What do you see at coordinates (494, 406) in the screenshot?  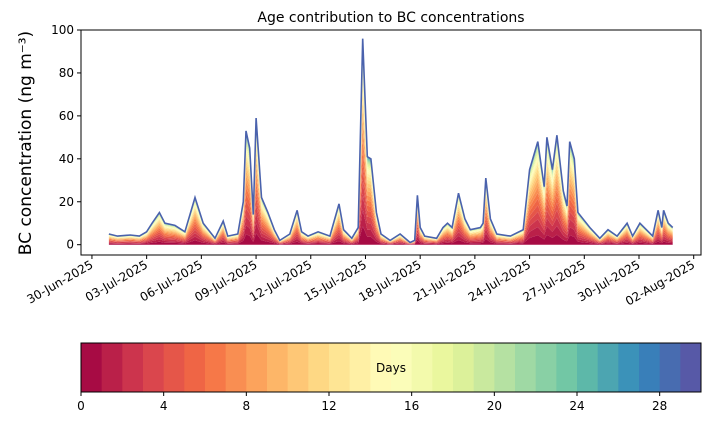 I see `colorbar-tick-label: 20` at bounding box center [494, 406].